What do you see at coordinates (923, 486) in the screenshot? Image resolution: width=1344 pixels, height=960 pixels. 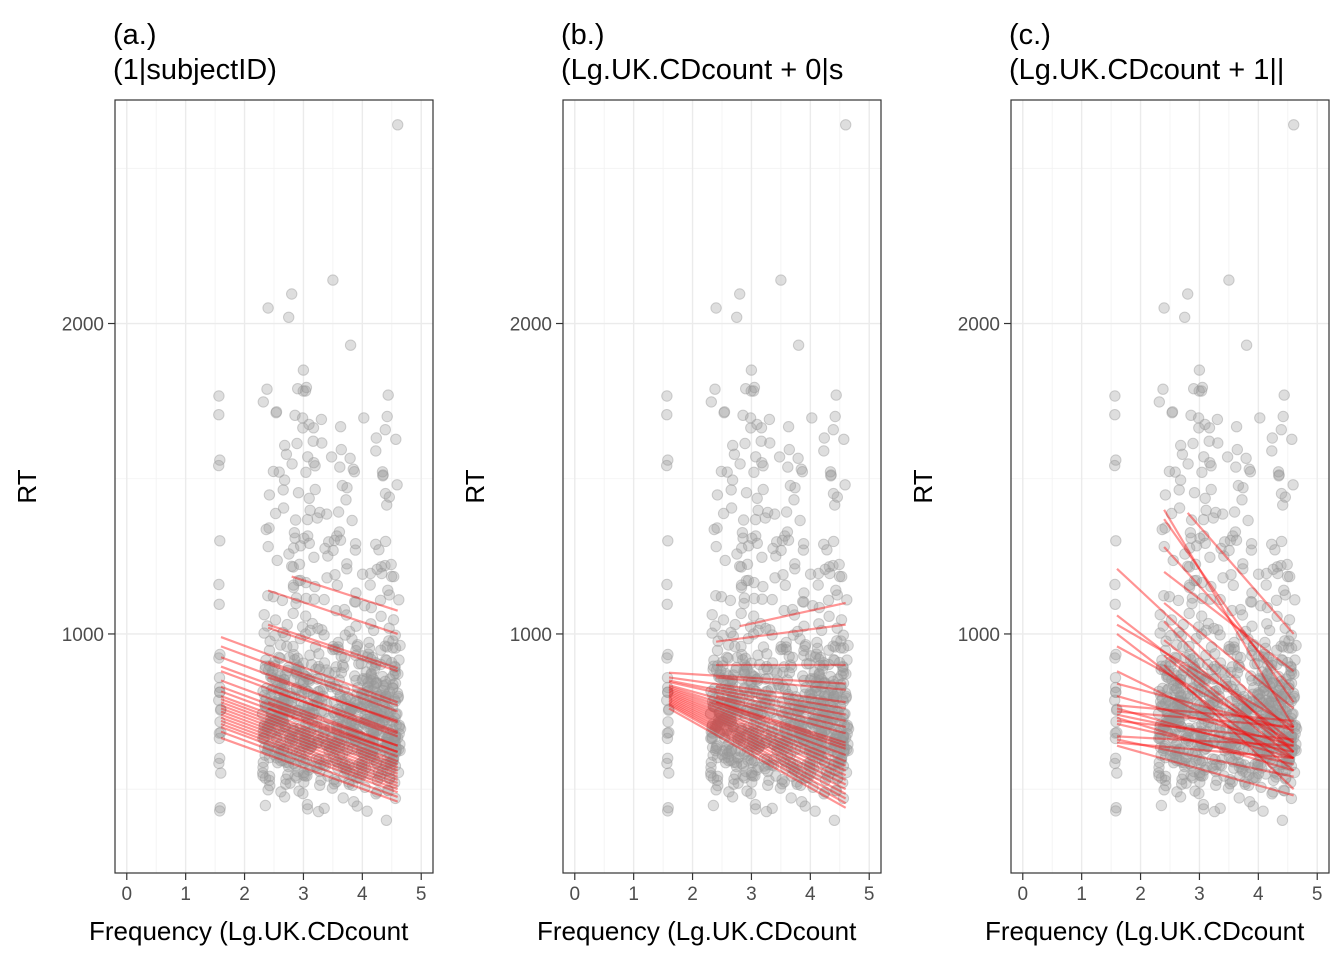 I see `y-axis-title: RT` at bounding box center [923, 486].